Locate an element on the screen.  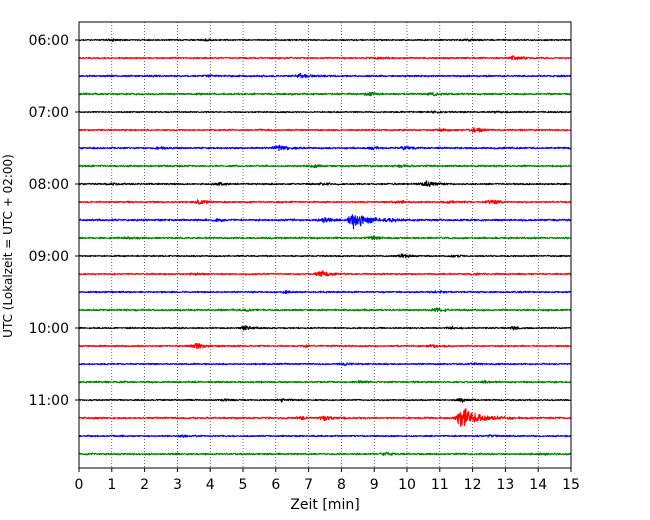
y-tick-label: 06:00 is located at coordinates (49, 41).